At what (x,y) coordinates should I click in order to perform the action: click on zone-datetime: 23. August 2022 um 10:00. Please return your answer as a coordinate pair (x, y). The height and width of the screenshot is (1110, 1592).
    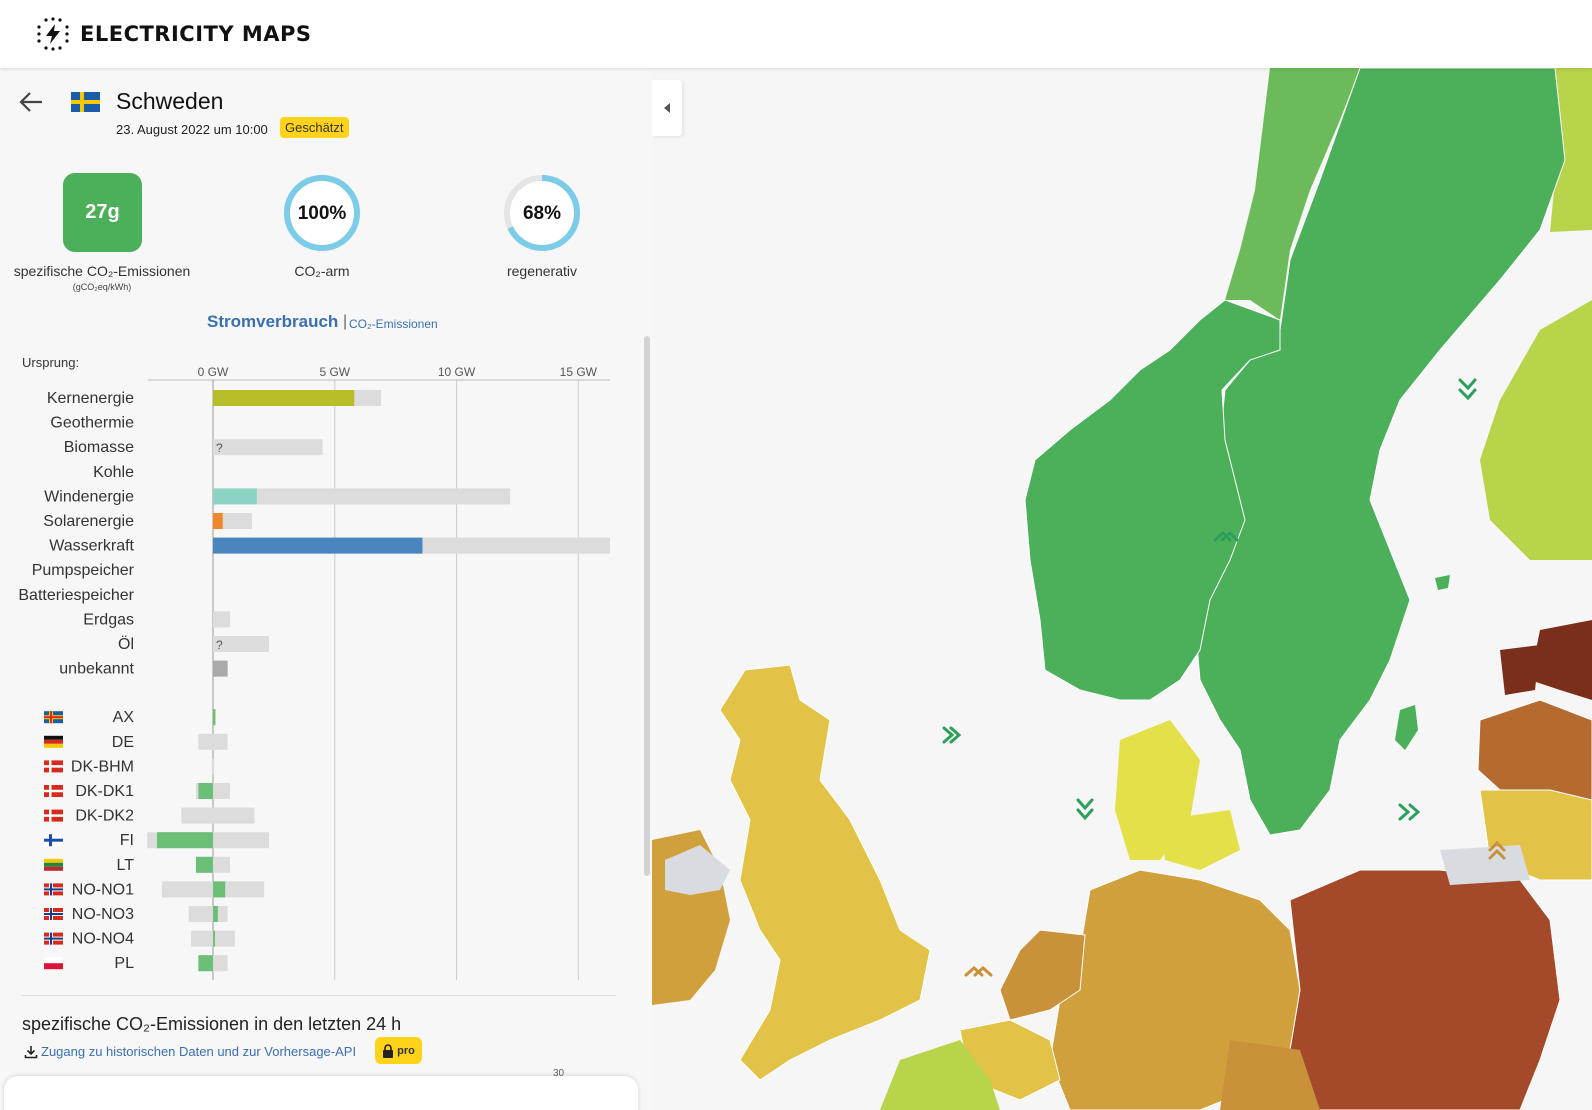
    Looking at the image, I should click on (192, 129).